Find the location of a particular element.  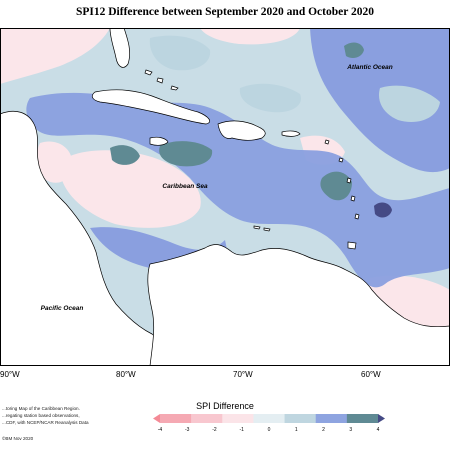

footer-note-2: ...regating station based observations, is located at coordinates (41, 415).